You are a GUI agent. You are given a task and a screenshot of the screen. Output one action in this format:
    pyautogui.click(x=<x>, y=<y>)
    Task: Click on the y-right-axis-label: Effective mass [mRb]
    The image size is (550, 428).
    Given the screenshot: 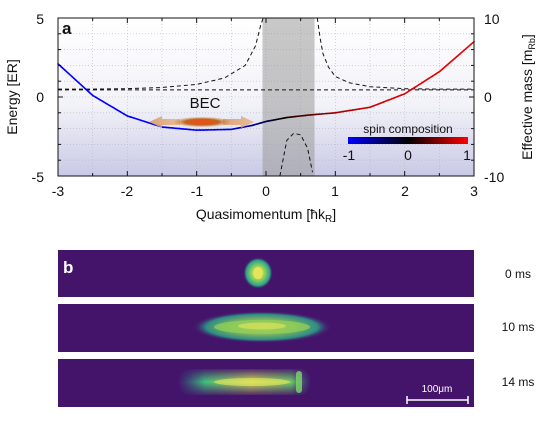 What is the action you would take?
    pyautogui.click(x=528, y=97)
    